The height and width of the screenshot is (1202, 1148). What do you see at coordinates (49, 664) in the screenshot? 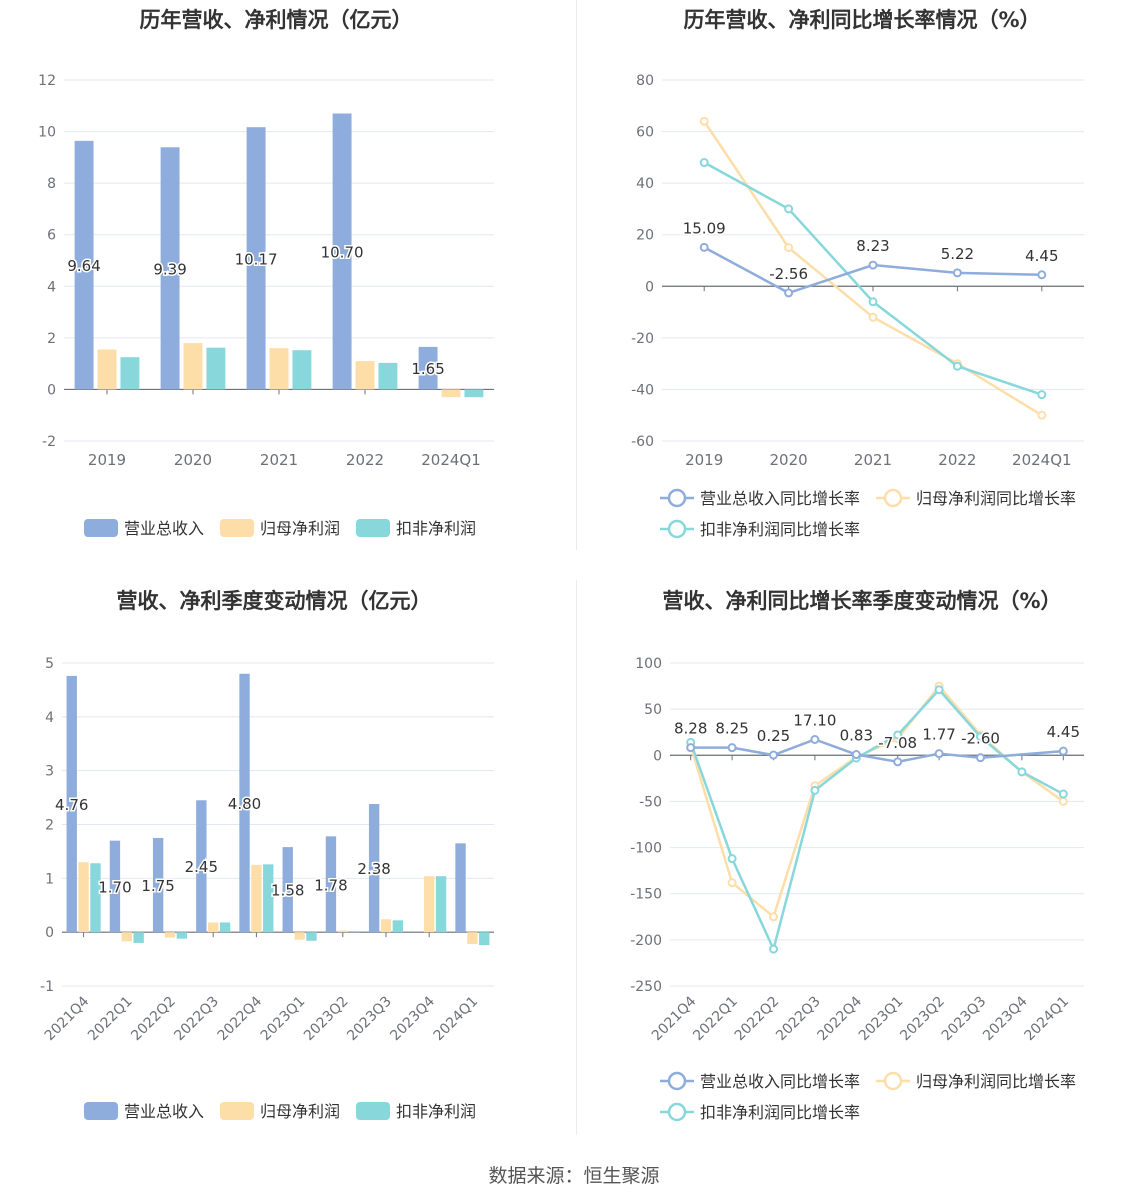
I see `y-tick-label: 5` at bounding box center [49, 664].